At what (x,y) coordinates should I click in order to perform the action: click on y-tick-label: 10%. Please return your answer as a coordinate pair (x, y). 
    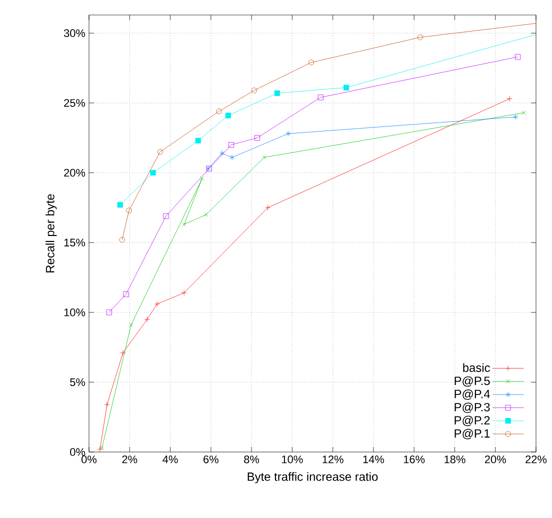
    Looking at the image, I should click on (75, 312).